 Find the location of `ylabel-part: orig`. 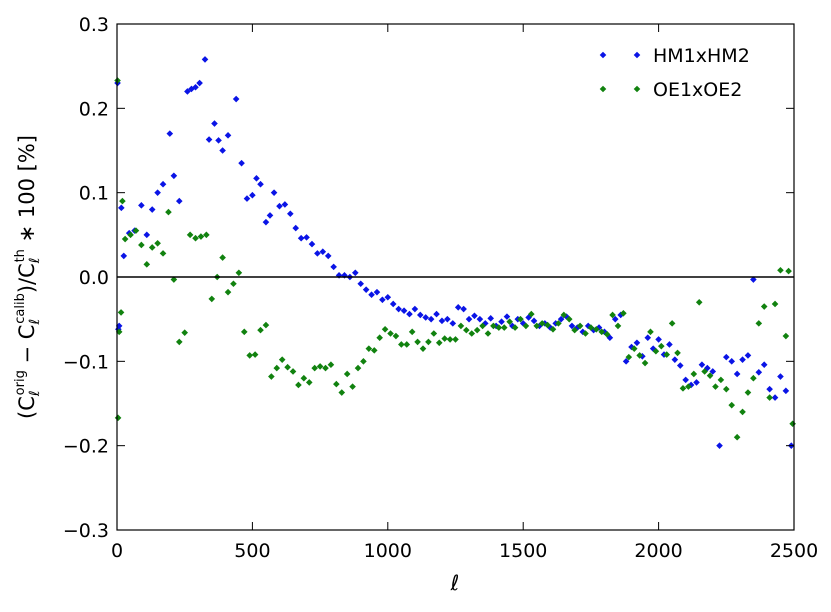

ylabel-part: orig is located at coordinates (20, 382).